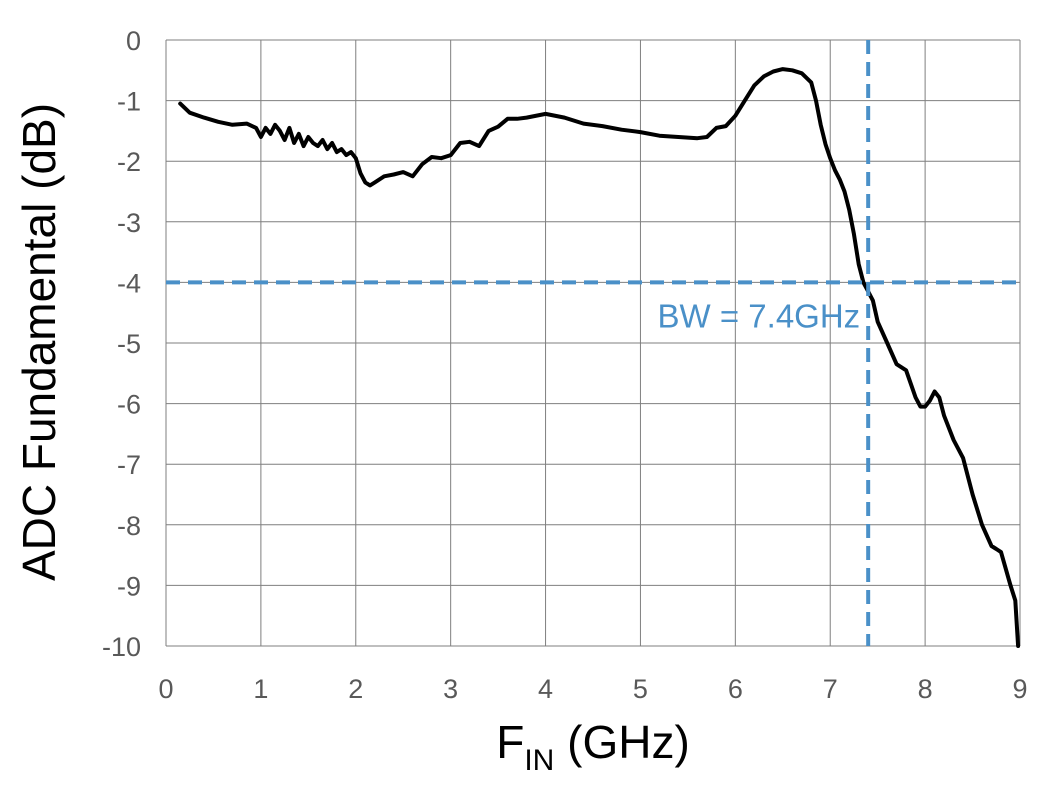  I want to click on y-tick-label: -2, so click(129, 162).